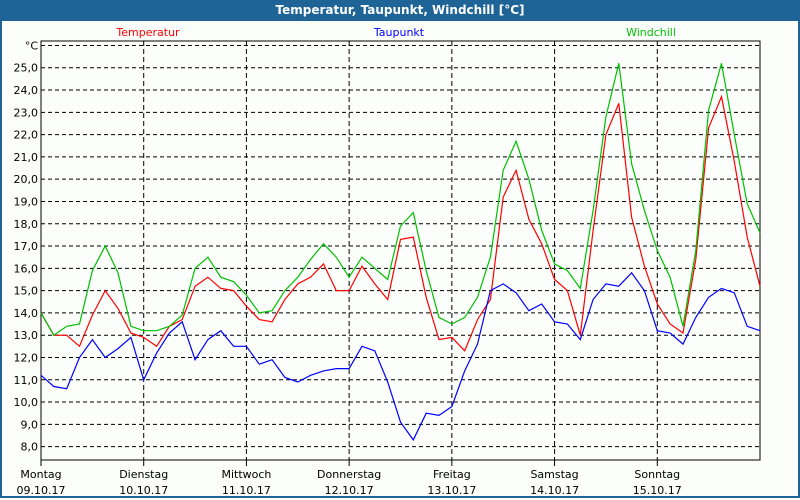 This screenshot has height=500, width=800. Describe the element at coordinates (26, 201) in the screenshot. I see `y-tick-label: 19,0` at that location.